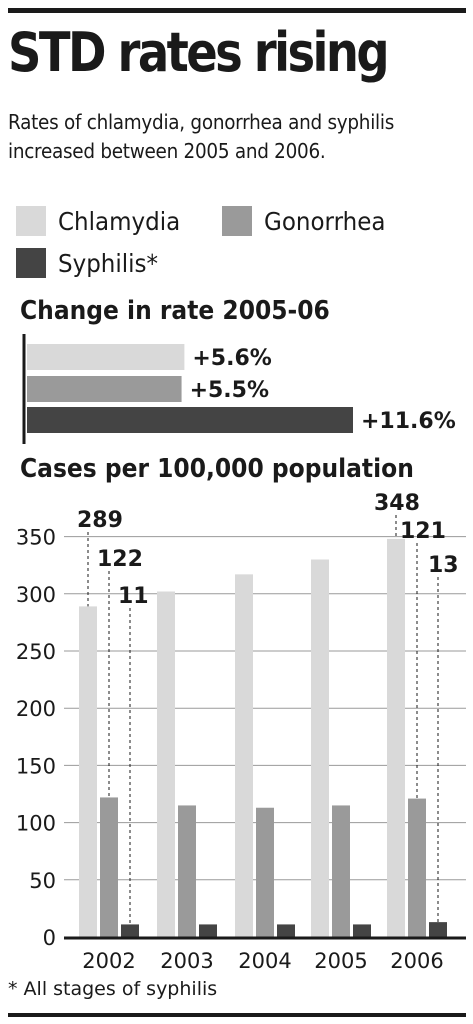  What do you see at coordinates (325, 221) in the screenshot?
I see `legend-label-gonorrhea: Gonorrhea` at bounding box center [325, 221].